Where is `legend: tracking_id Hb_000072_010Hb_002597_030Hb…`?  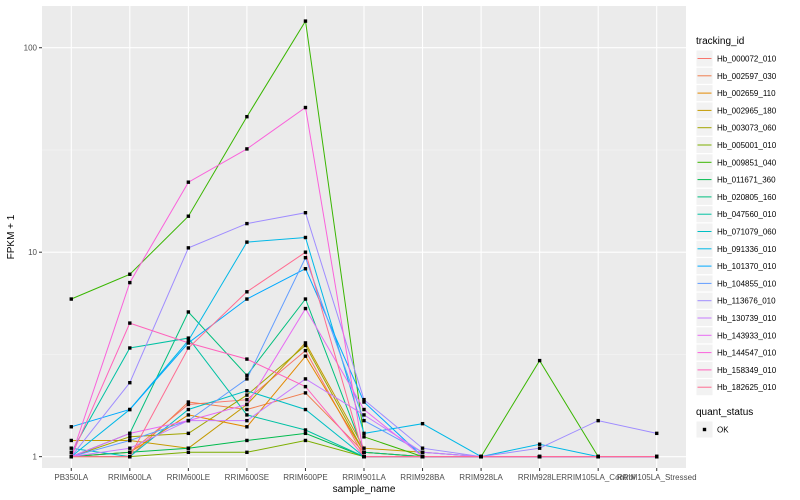
legend: tracking_id Hb_000072_010Hb_002597_030Hb… is located at coordinates (736, 216).